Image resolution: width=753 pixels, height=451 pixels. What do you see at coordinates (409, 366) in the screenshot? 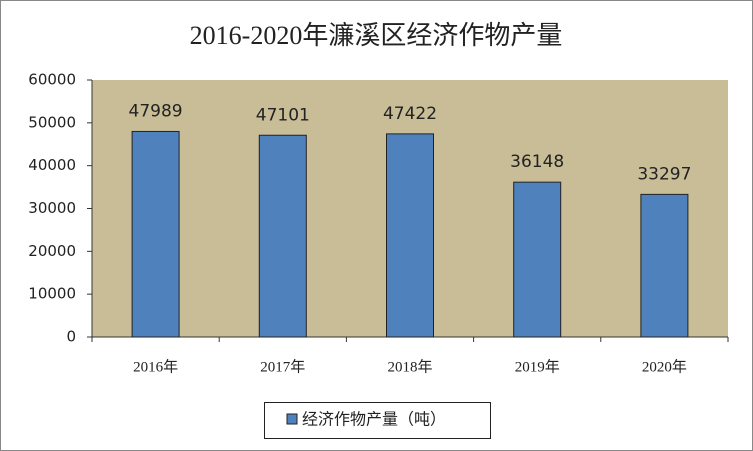
I see `x-tick-label: 2018年` at bounding box center [409, 366].